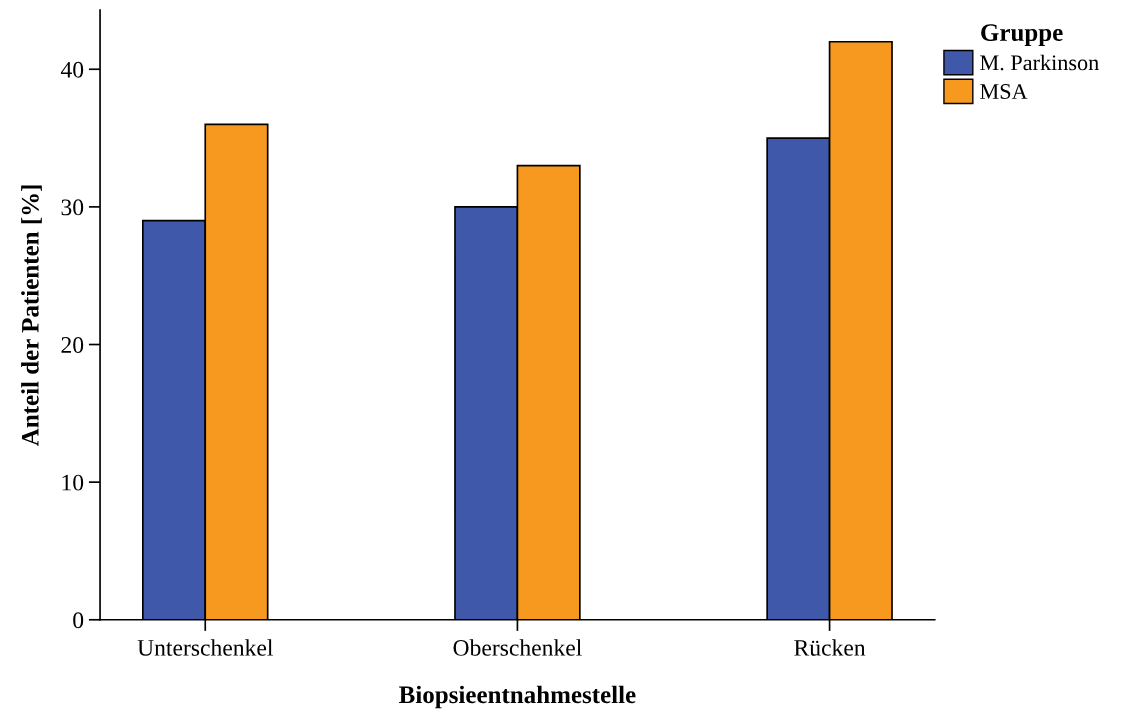 This screenshot has width=1128, height=719. Describe the element at coordinates (1039, 62) in the screenshot. I see `legend-label: M. Parkinson` at that location.